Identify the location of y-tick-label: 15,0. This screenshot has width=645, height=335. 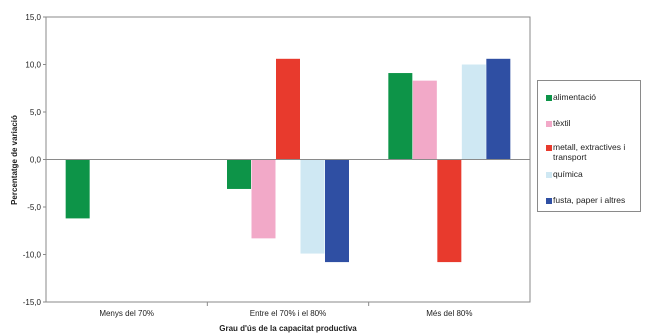
(33, 17).